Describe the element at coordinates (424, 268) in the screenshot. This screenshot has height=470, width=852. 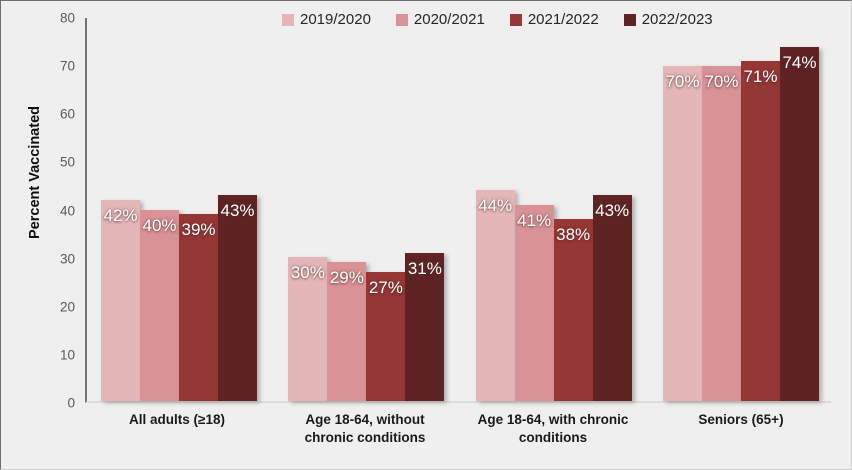
I see `bar-value-label: 31%` at that location.